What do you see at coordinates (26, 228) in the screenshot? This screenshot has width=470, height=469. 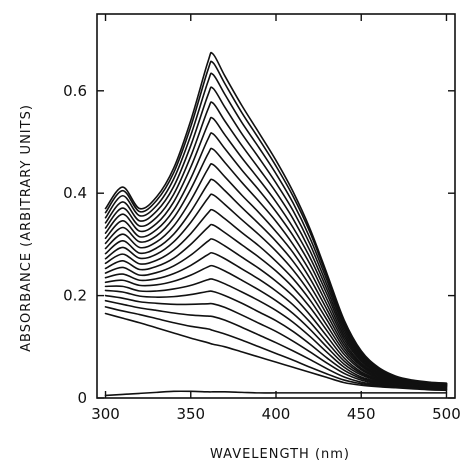 I see `y-axis-title: ABSORBANCE (ARBITRARY UNITS)` at bounding box center [26, 228].